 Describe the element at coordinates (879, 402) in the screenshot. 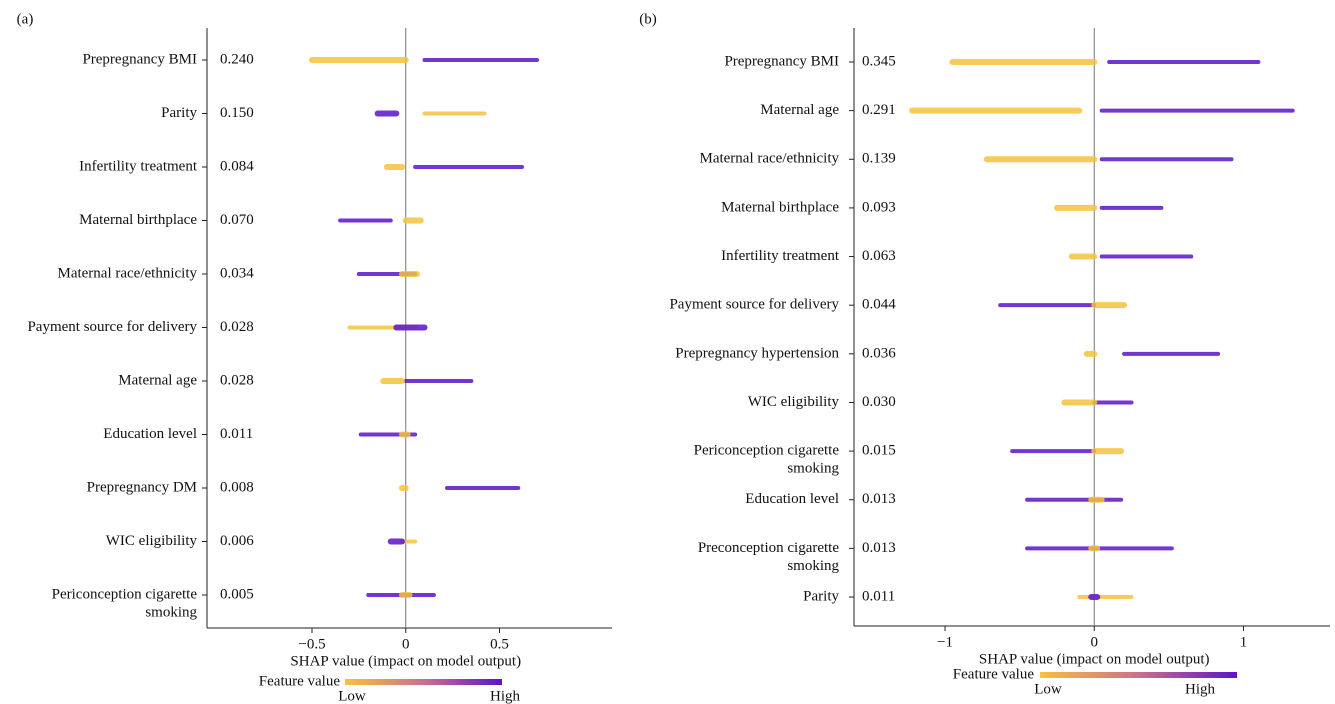

I see `importance-label: 0.030` at that location.